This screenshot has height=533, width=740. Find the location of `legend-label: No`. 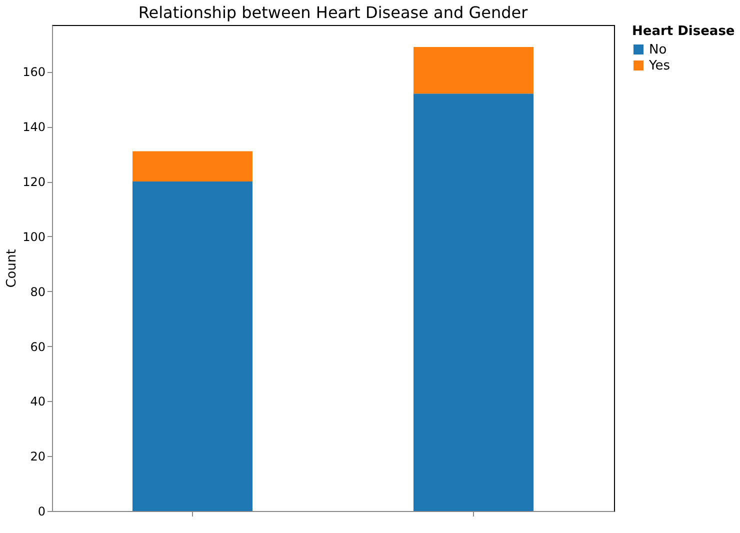

legend-label: No is located at coordinates (658, 50).